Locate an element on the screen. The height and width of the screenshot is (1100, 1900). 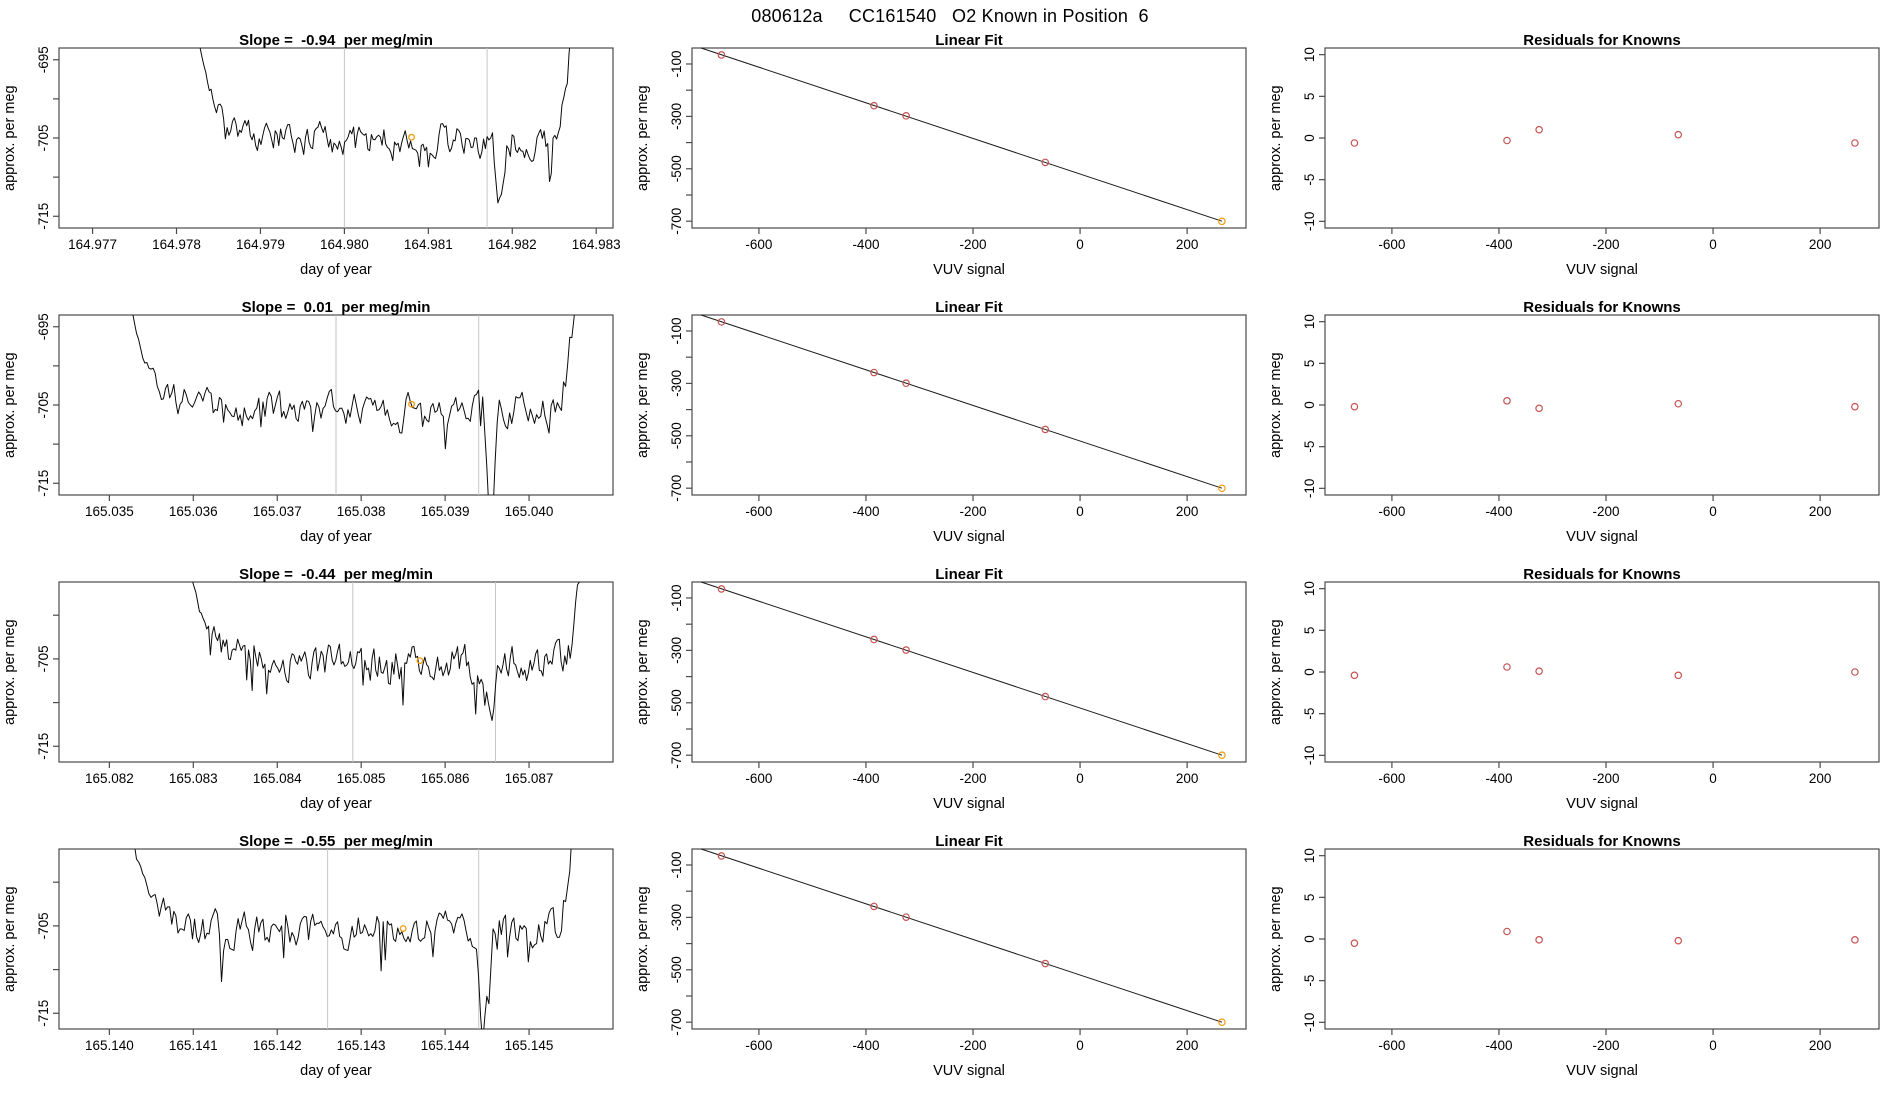
linear-fit-plot: -600 -400 -200 0 200 -100 -300 -500 -700 is located at coordinates (958, 416).